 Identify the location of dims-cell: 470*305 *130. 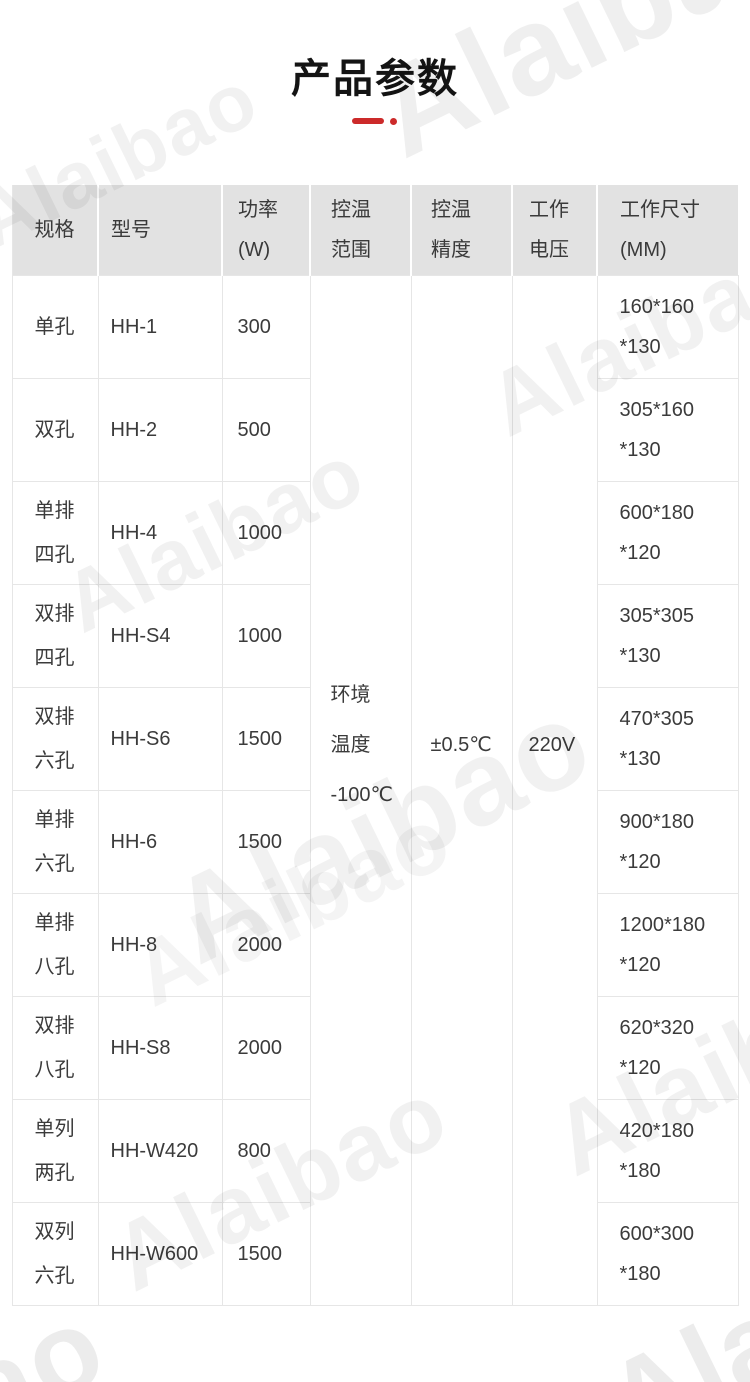
(667, 739).